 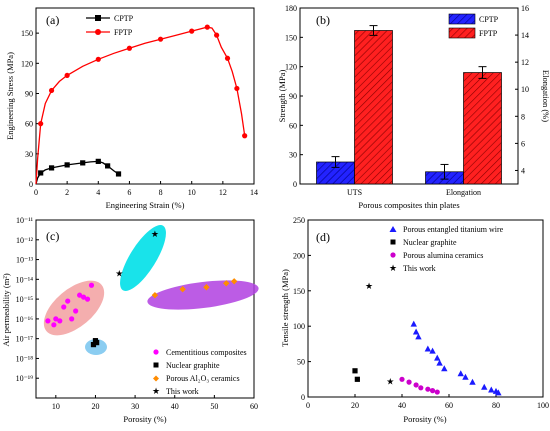 I want to click on y-tick-label: 200, so click(x=299, y=255).